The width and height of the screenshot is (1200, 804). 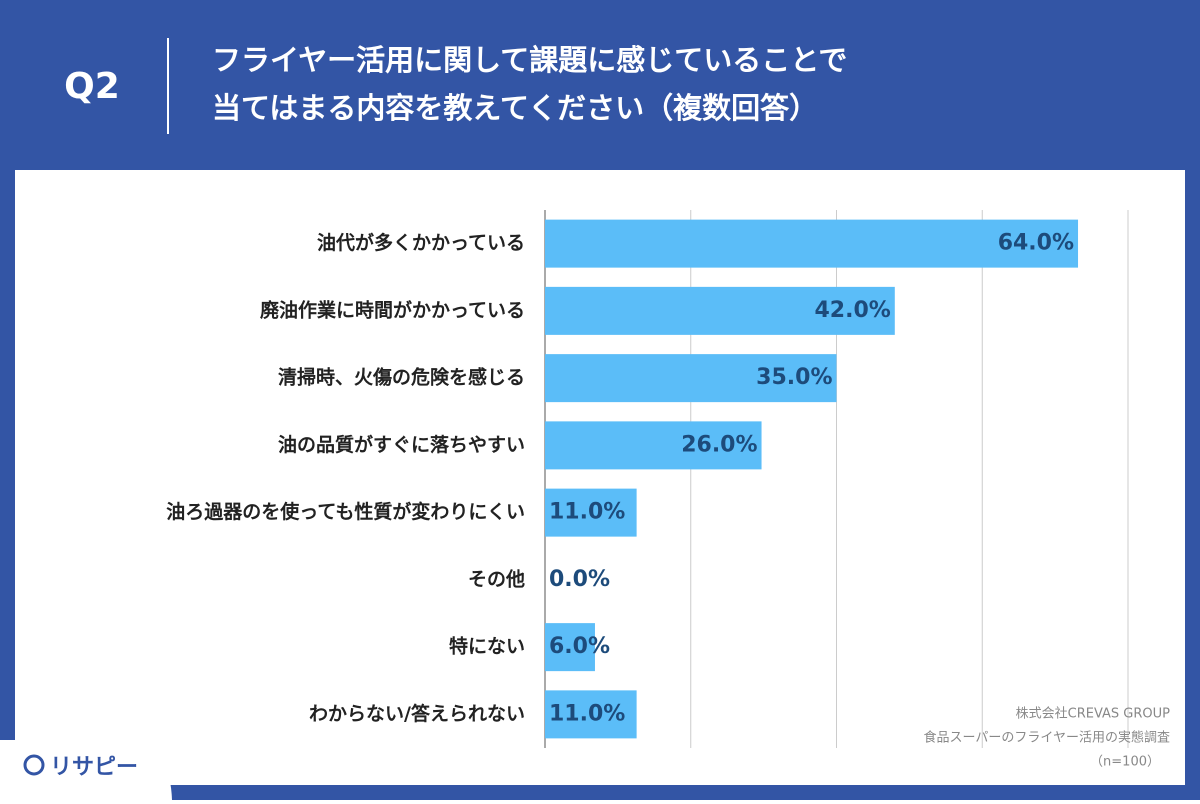 What do you see at coordinates (719, 444) in the screenshot?
I see `value-label: 26.0%` at bounding box center [719, 444].